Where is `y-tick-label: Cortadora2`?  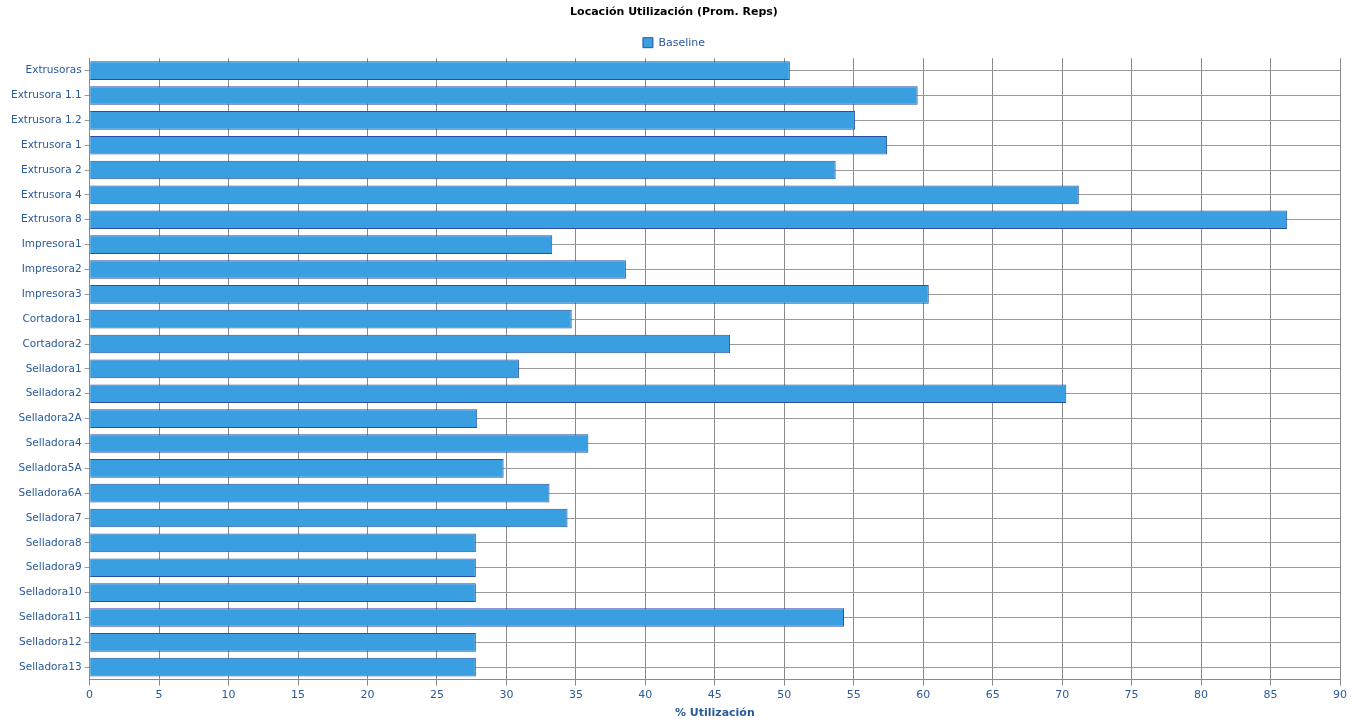
y-tick-label: Cortadora2 is located at coordinates (52, 342).